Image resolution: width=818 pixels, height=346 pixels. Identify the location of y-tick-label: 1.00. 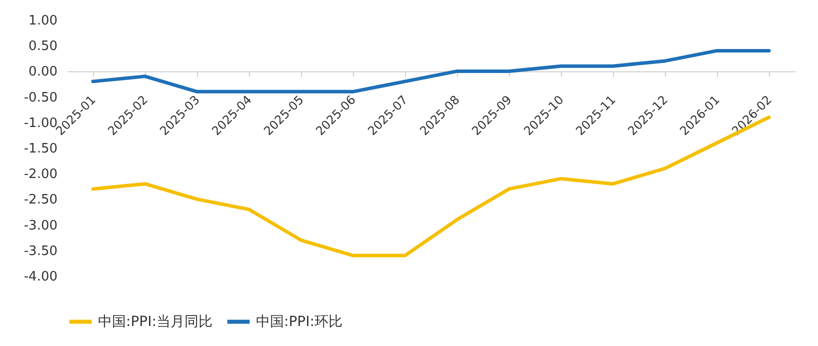
(43, 21).